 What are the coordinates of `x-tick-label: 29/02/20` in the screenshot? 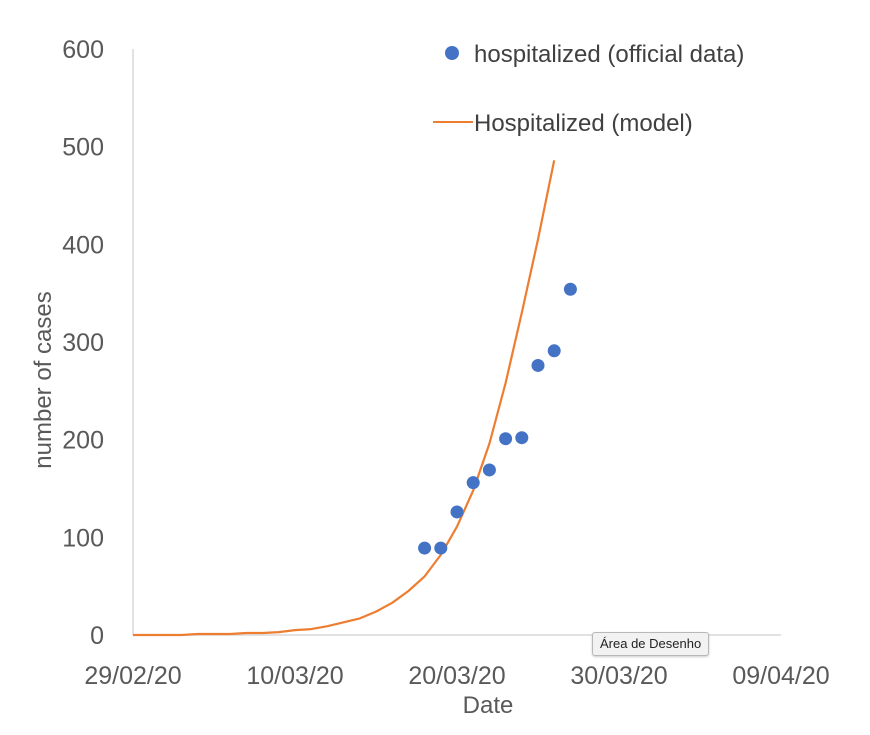 It's located at (132, 676).